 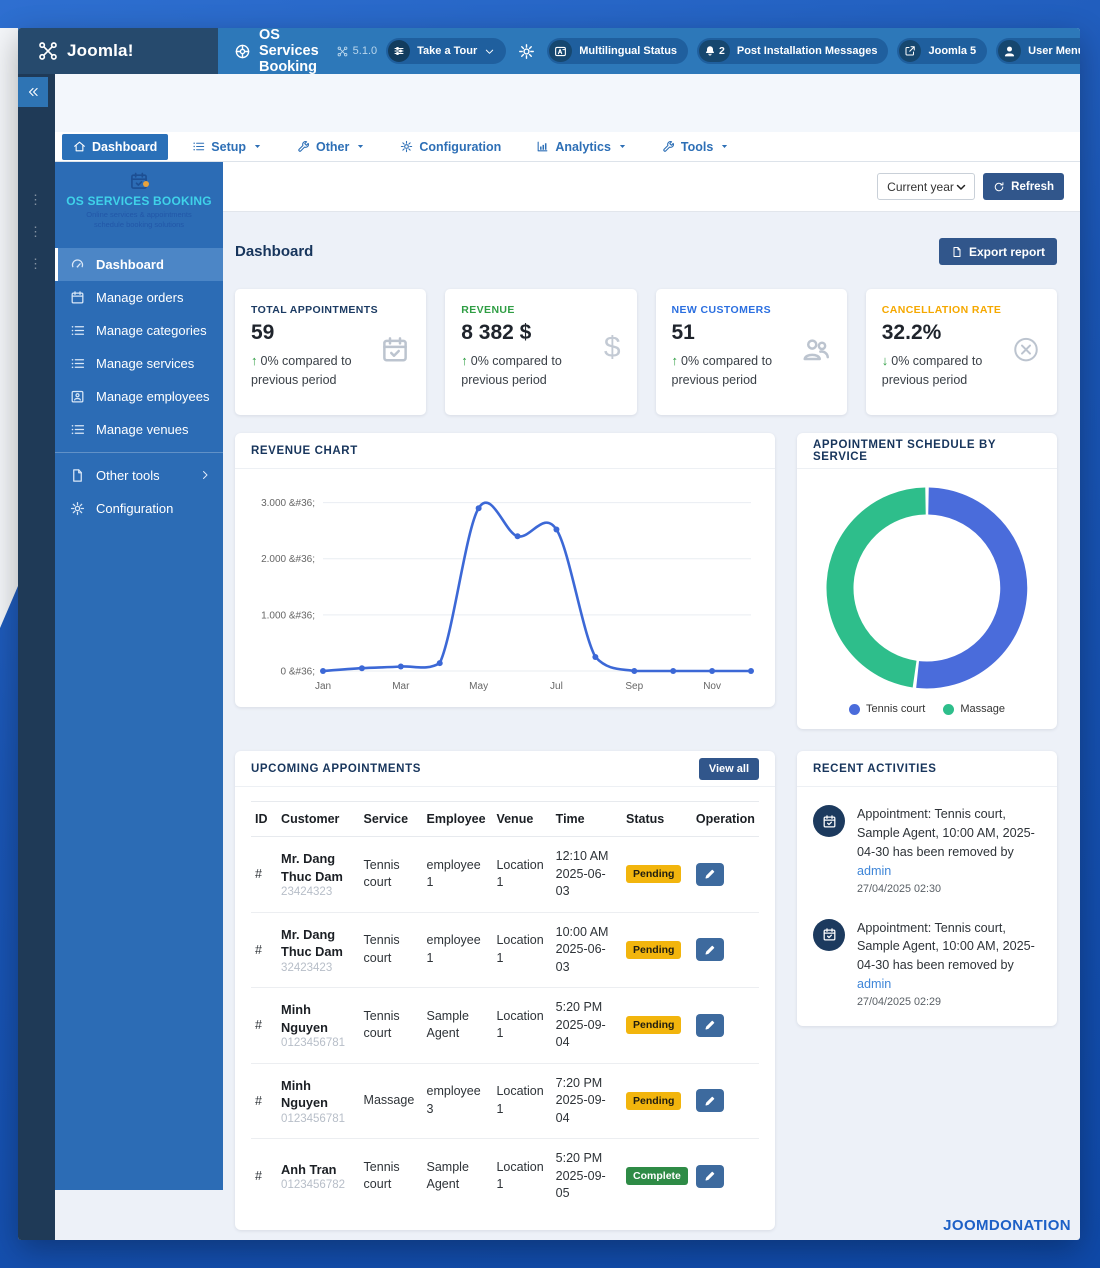 What do you see at coordinates (139, 429) in the screenshot?
I see `sidebar-item-manage-venues: Manage venues` at bounding box center [139, 429].